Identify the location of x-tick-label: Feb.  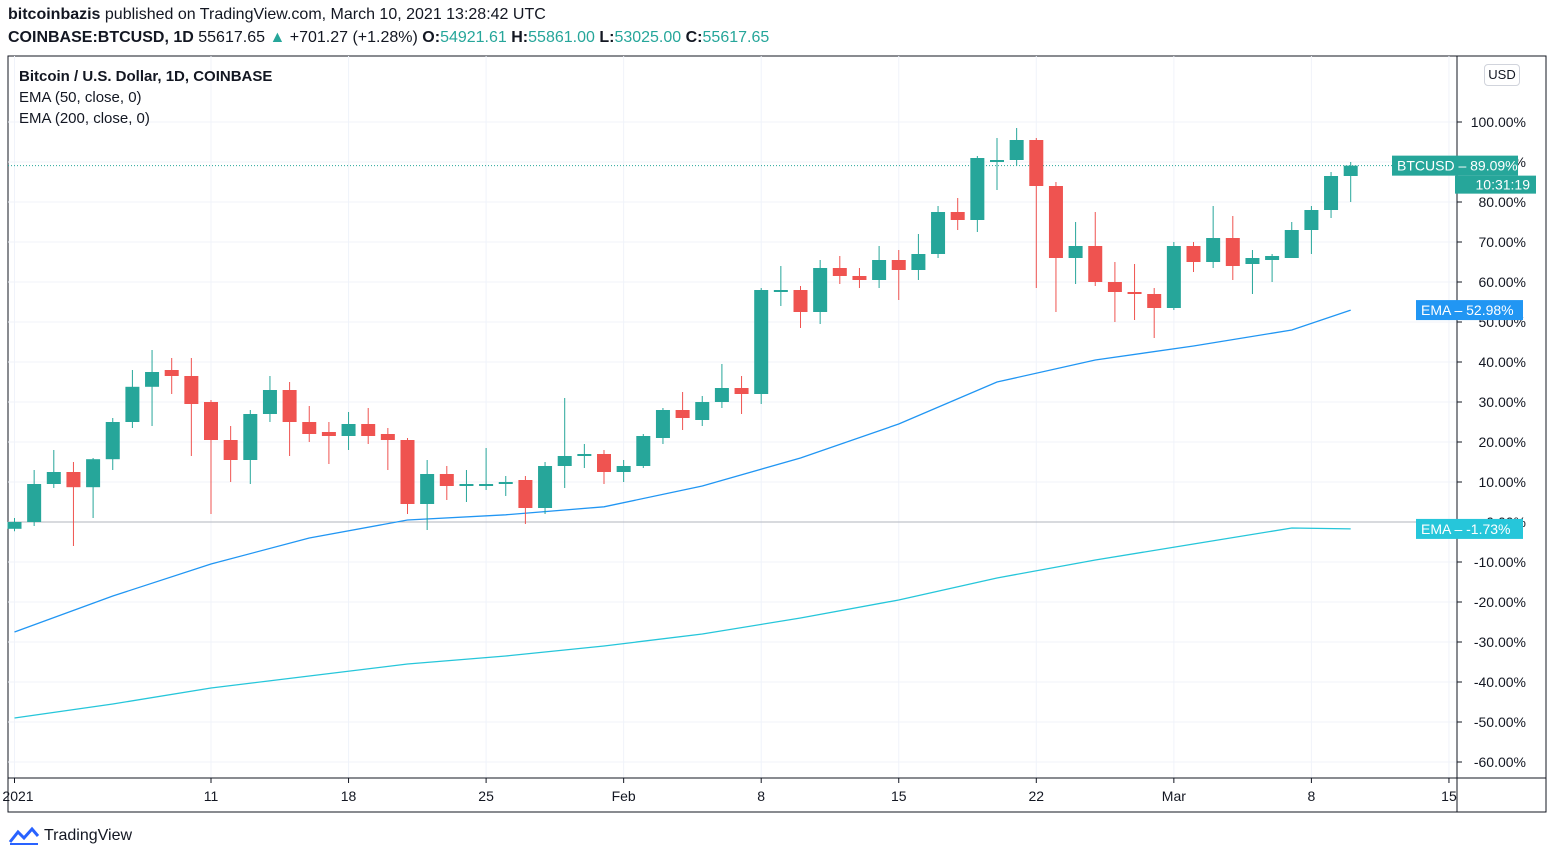
(624, 796).